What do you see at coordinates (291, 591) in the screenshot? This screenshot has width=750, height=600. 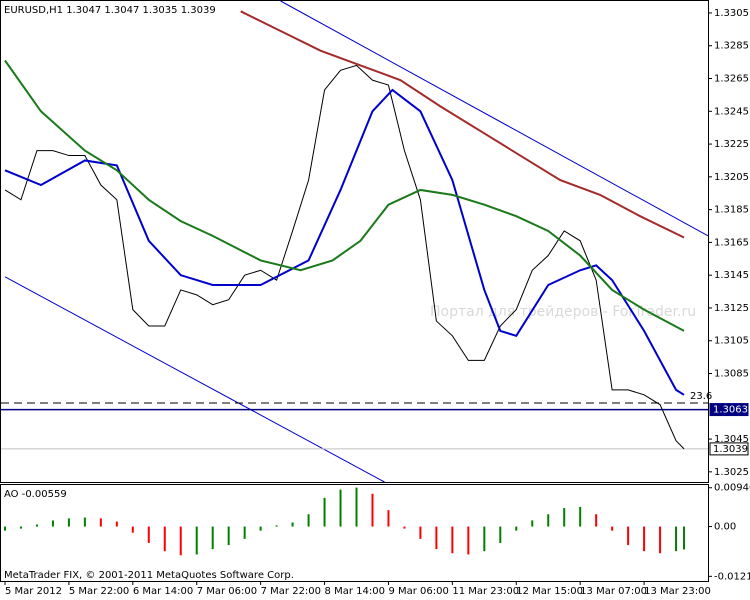 I see `x-tick-label: 7 Mar 22:00` at bounding box center [291, 591].